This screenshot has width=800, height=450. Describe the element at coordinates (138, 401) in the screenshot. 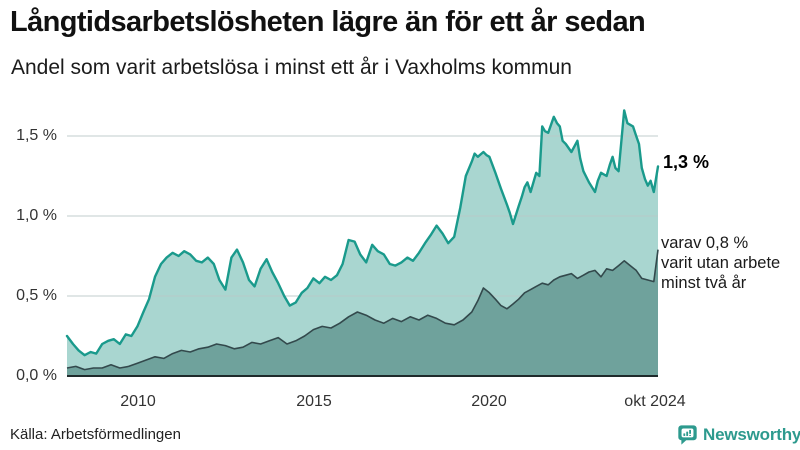

I see `x-axis-tick-2010: 2010` at that location.